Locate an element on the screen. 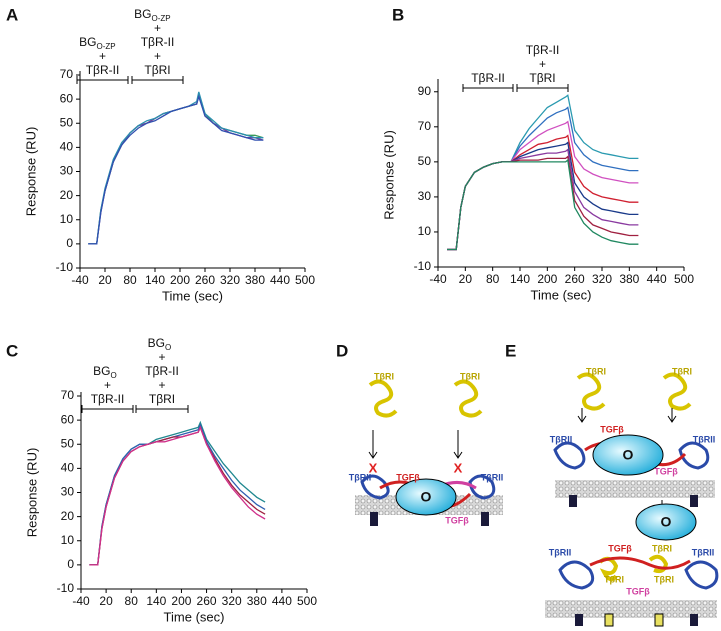  x-tick-label: 260 is located at coordinates (205, 280).